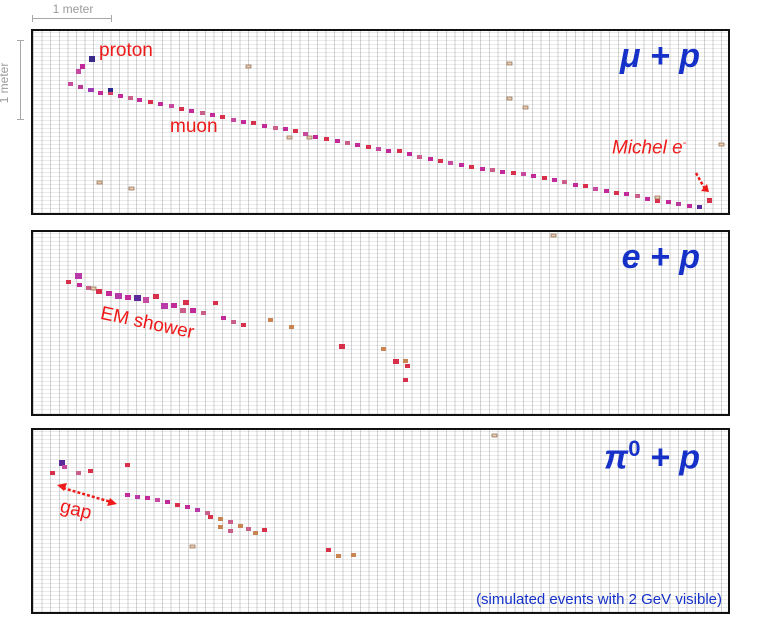  I want to click on panel-title: μ + p, so click(660, 56).